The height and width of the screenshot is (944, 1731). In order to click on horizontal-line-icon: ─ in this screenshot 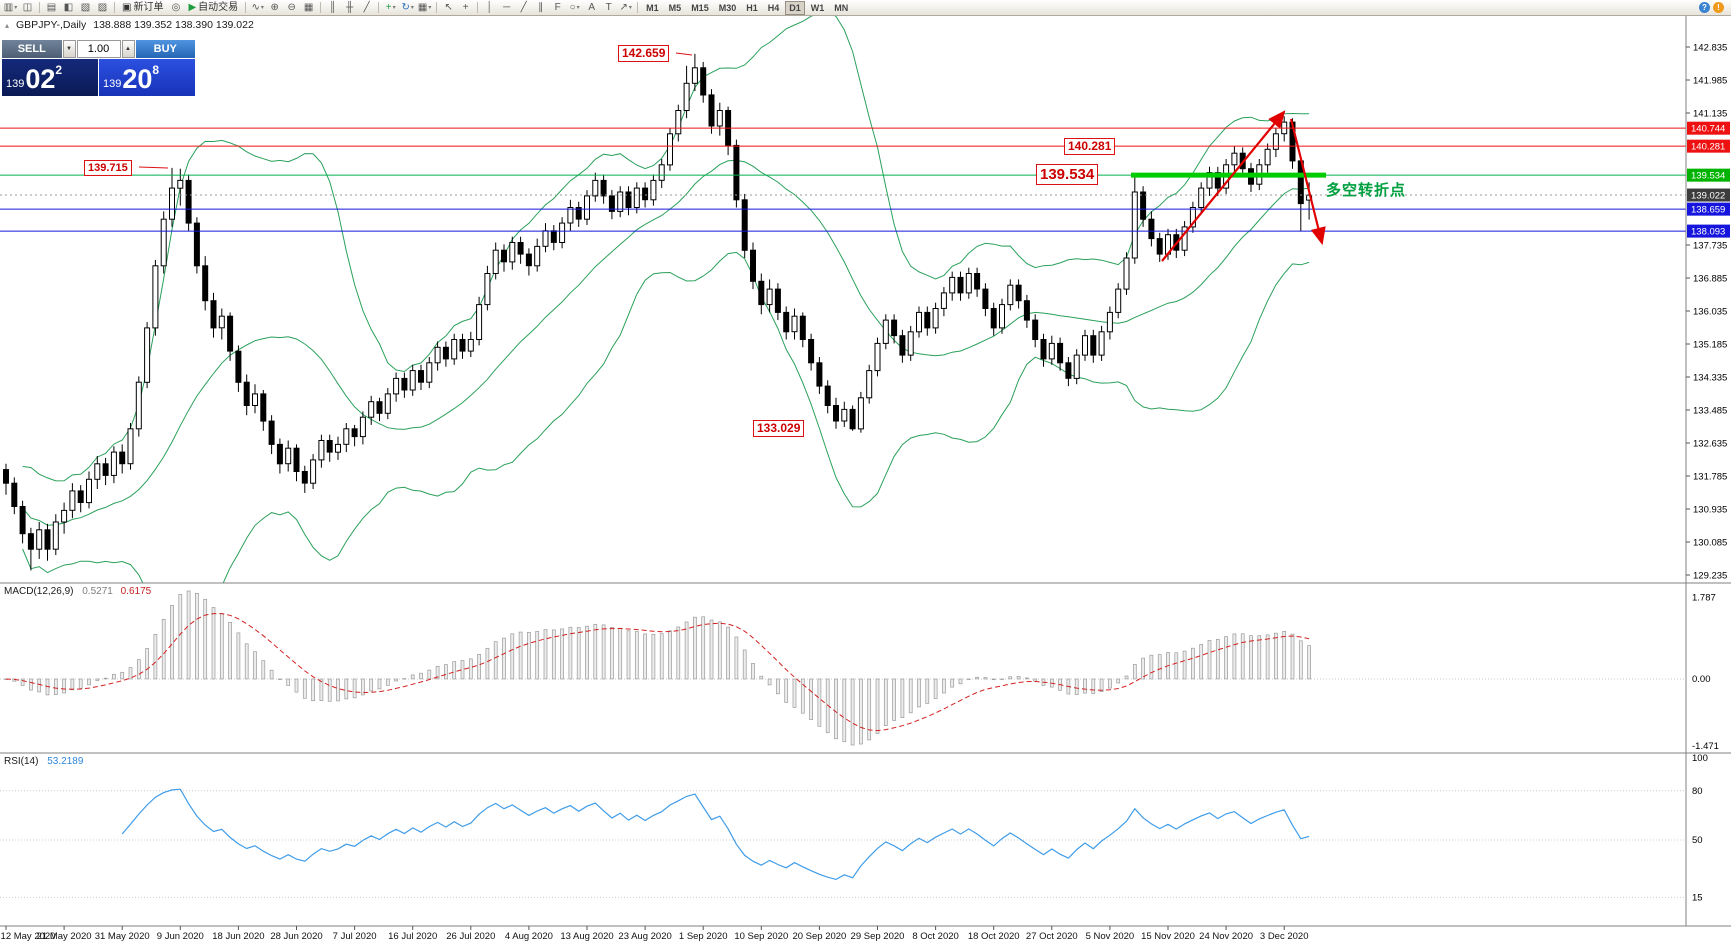, I will do `click(507, 7)`.